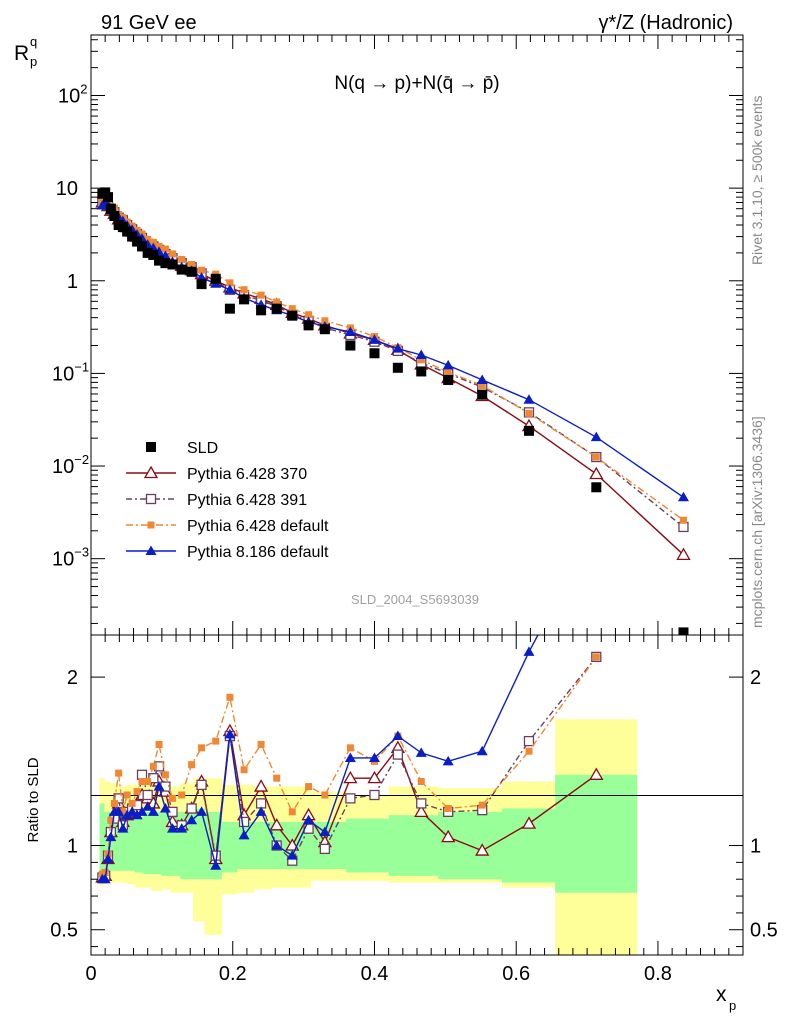  Describe the element at coordinates (83, 89) in the screenshot. I see `y-tick-exponent: 2` at that location.